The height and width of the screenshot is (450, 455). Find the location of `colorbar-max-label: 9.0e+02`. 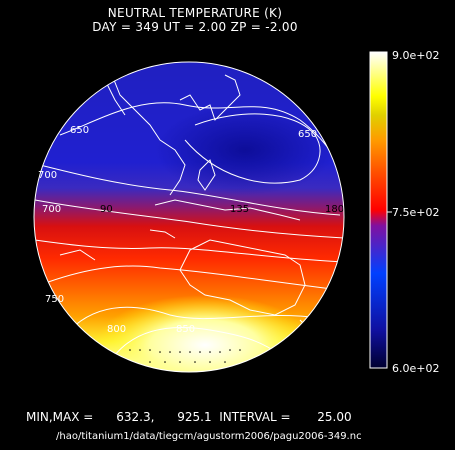

colorbar-max-label: 9.0e+02 is located at coordinates (416, 55).